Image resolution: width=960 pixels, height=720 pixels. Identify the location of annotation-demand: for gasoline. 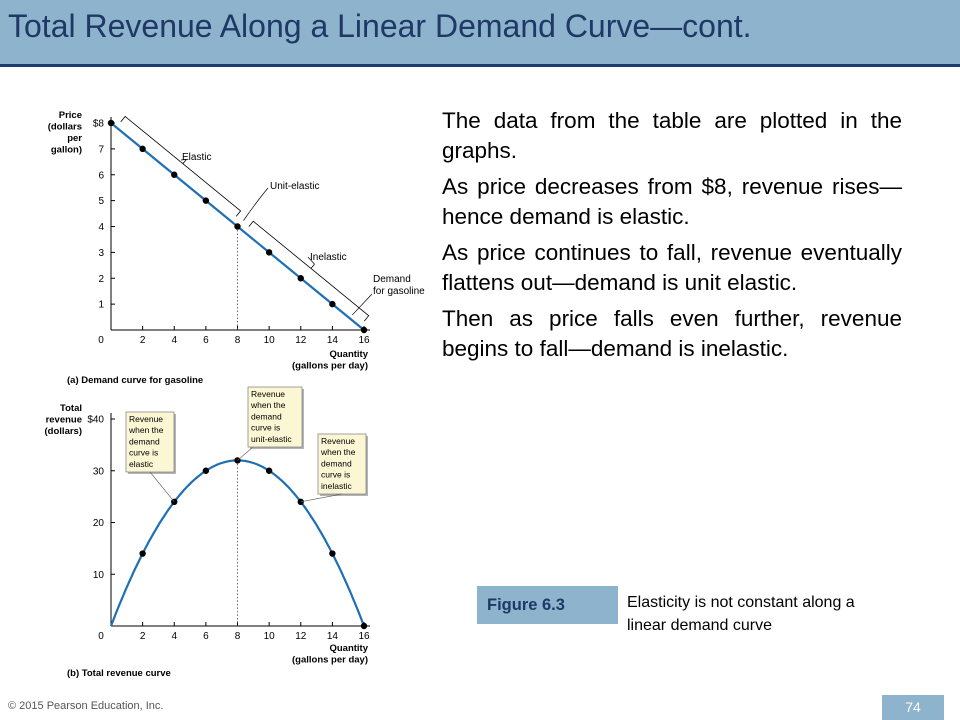
(399, 291).